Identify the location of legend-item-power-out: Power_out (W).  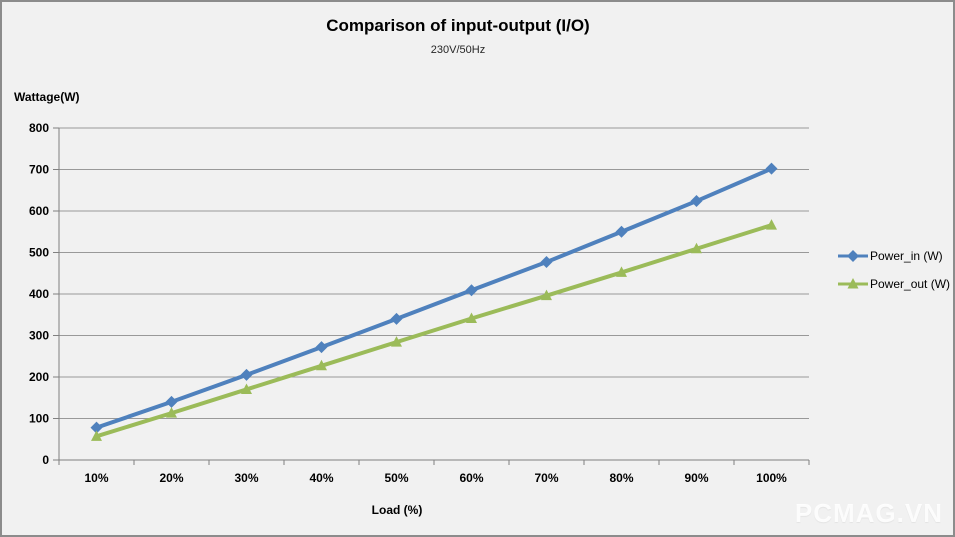
(894, 284).